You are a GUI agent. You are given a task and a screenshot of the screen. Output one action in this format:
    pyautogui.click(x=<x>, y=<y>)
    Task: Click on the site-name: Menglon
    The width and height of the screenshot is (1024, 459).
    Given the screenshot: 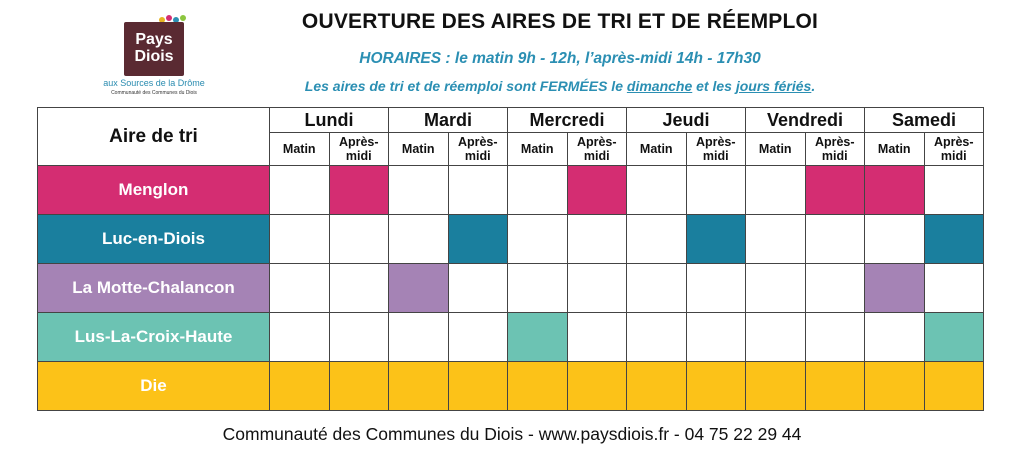 What is the action you would take?
    pyautogui.click(x=153, y=190)
    